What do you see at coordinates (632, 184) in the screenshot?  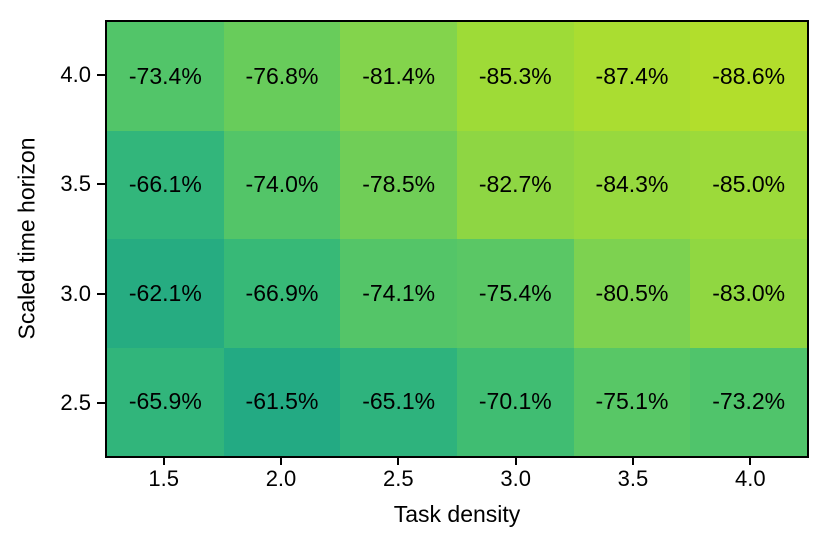 I see `heatmap-cell: -84.3%` at bounding box center [632, 184].